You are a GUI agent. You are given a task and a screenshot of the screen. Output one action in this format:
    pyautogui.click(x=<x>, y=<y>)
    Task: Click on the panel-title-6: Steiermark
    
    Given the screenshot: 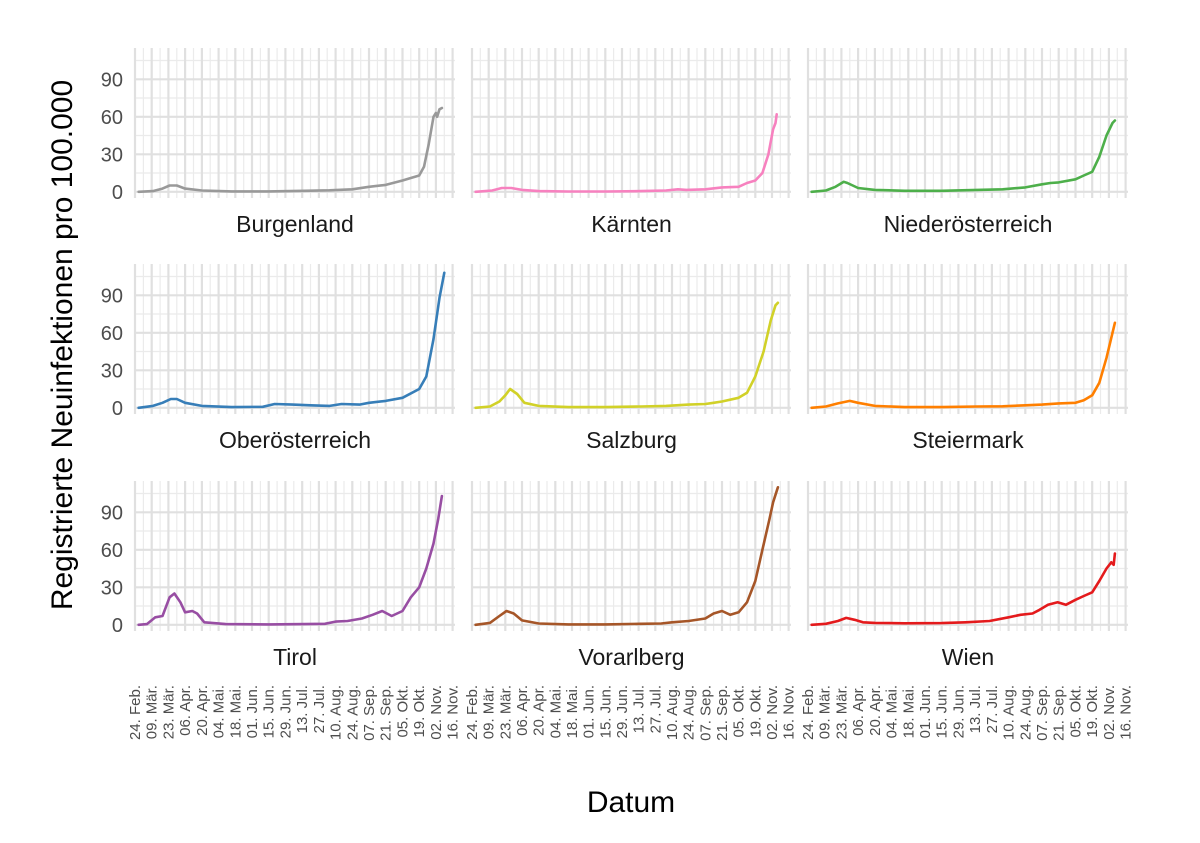 What is the action you would take?
    pyautogui.click(x=968, y=440)
    